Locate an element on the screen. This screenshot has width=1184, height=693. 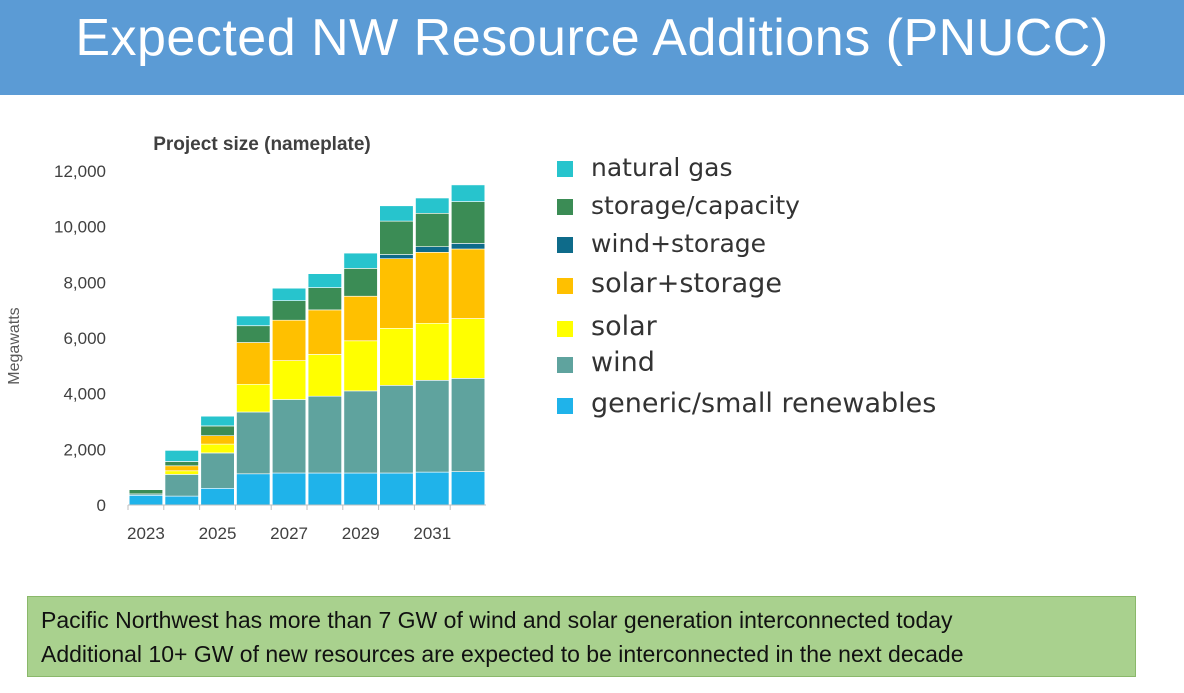
y-tick-label: 4,000 is located at coordinates (84, 394).